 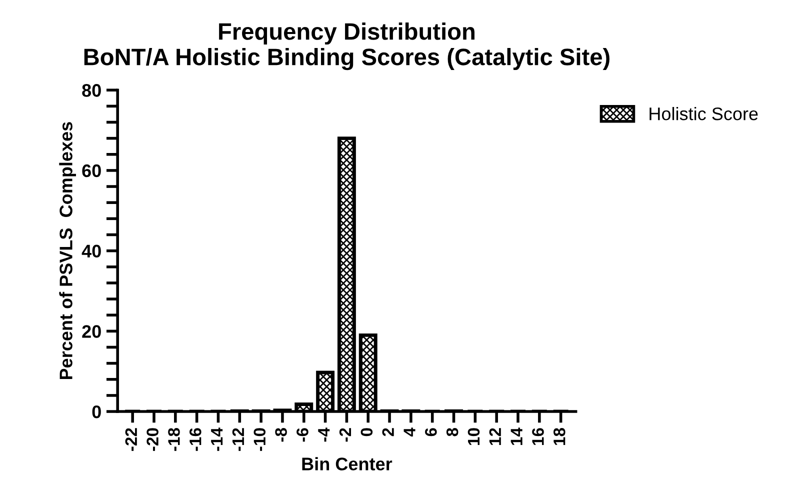 What do you see at coordinates (217, 439) in the screenshot?
I see `x-tick-label: -14` at bounding box center [217, 439].